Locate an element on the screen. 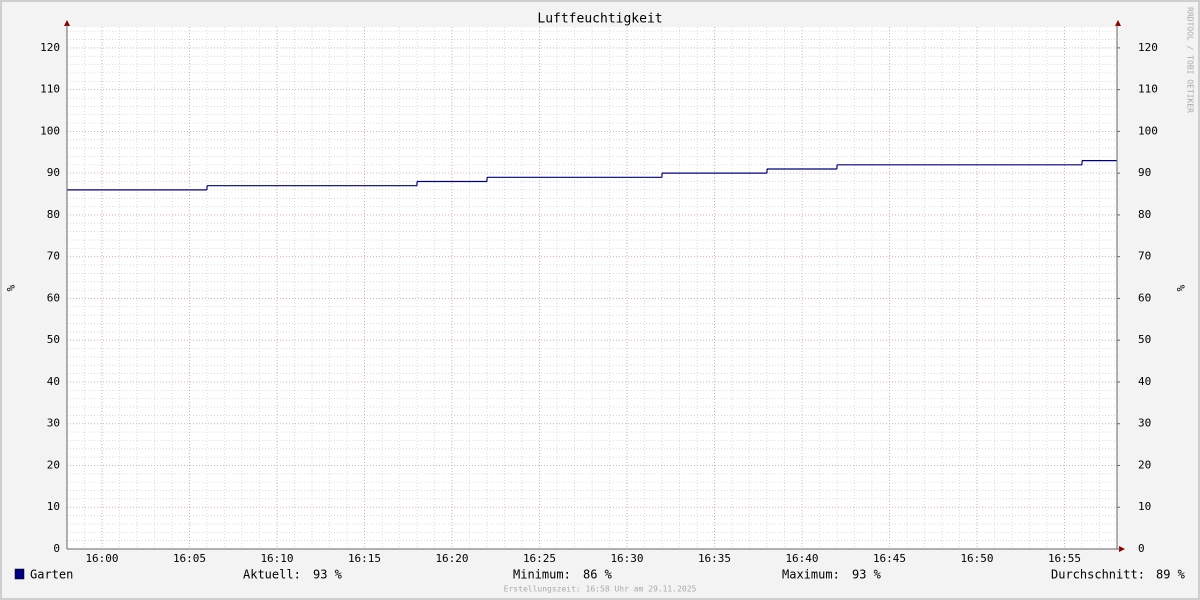 The image size is (1200, 600). y2-tick-label: 20 is located at coordinates (1144, 464).